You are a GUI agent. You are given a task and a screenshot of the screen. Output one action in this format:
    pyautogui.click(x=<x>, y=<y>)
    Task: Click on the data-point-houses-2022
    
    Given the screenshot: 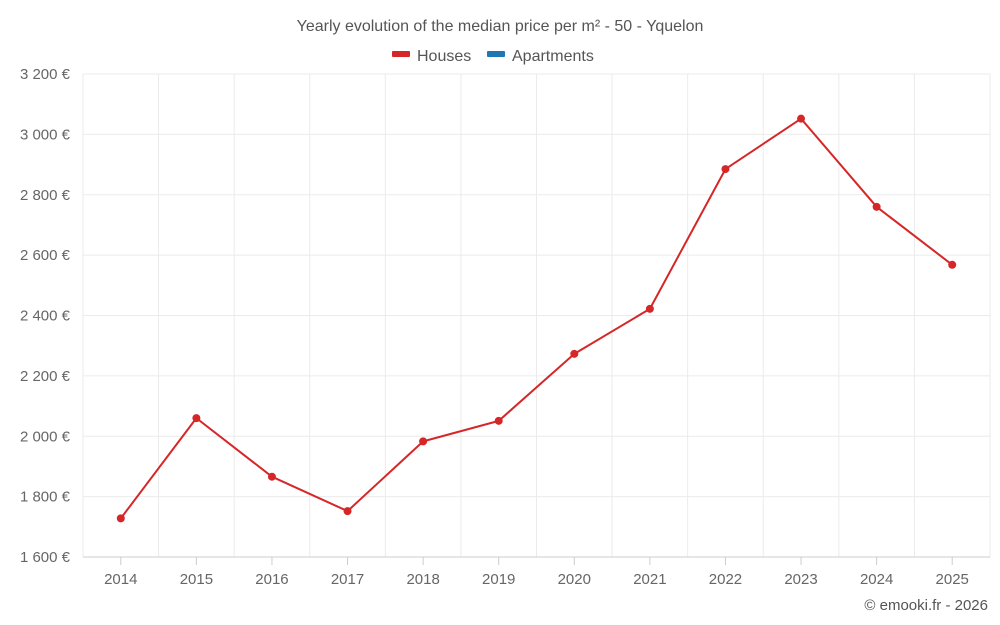 What is the action you would take?
    pyautogui.click(x=725, y=169)
    